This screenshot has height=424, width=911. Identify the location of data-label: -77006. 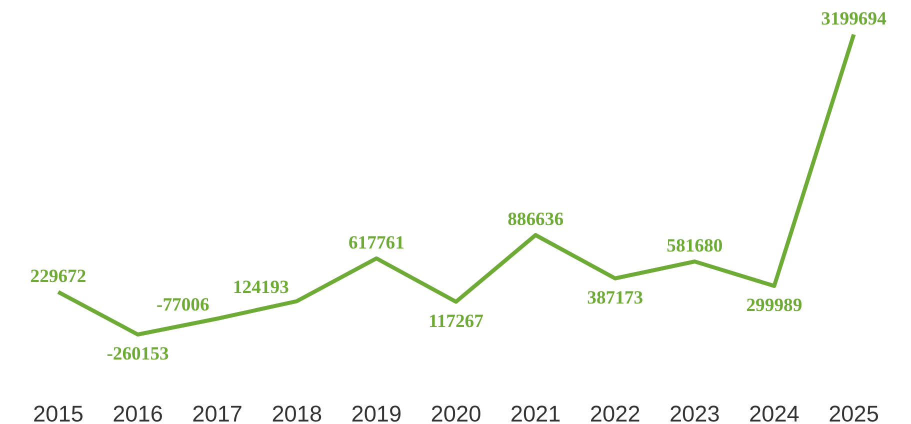
(183, 305).